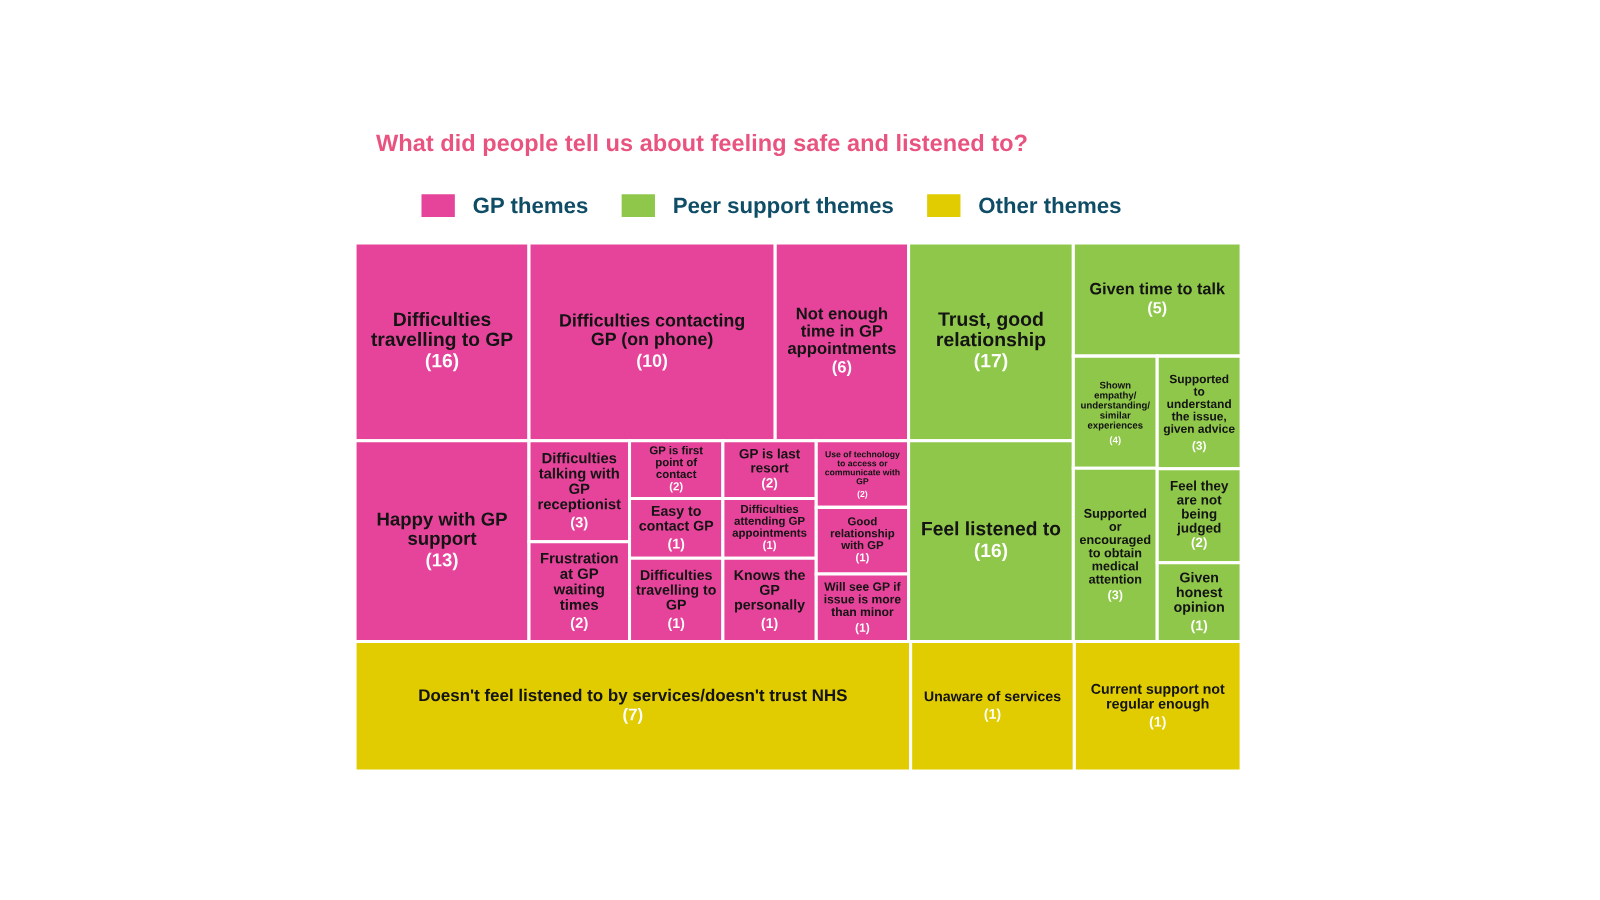 This screenshot has height=900, width=1600. What do you see at coordinates (442, 561) in the screenshot?
I see `data-label: (13)` at bounding box center [442, 561].